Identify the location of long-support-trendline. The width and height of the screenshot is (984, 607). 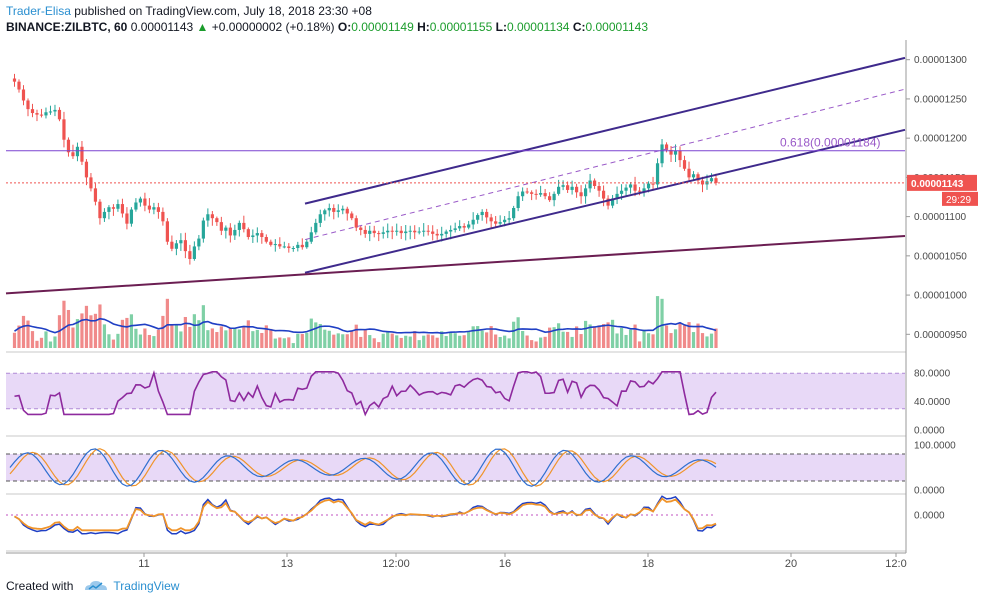
(455, 265).